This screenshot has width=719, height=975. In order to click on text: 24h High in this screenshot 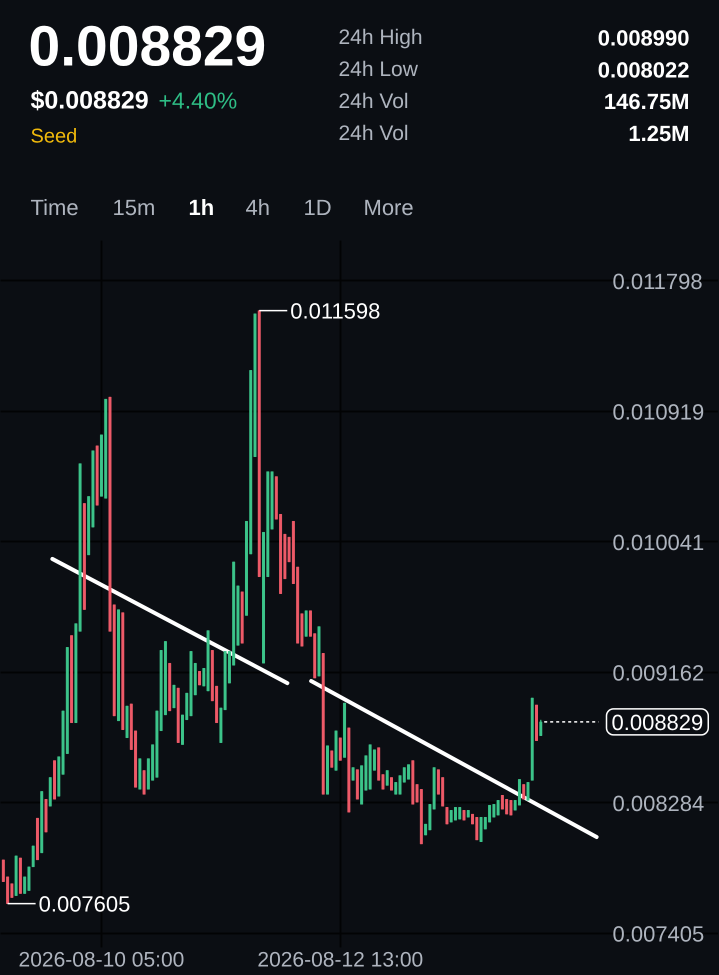, I will do `click(380, 37)`.